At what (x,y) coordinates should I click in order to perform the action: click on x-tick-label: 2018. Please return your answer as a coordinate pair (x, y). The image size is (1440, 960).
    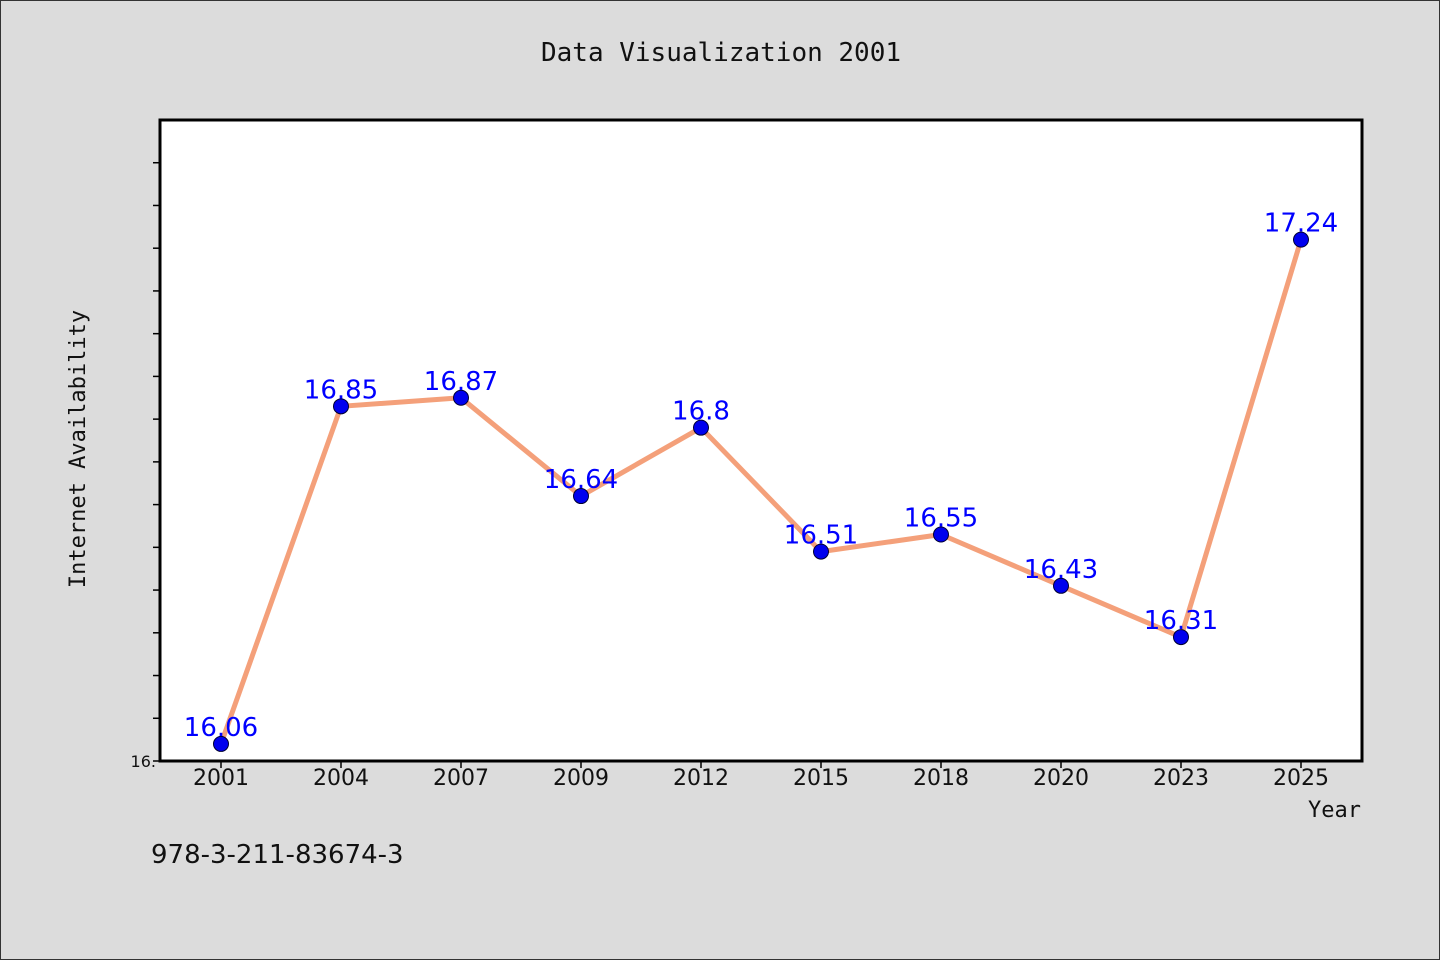
    Looking at the image, I should click on (941, 778).